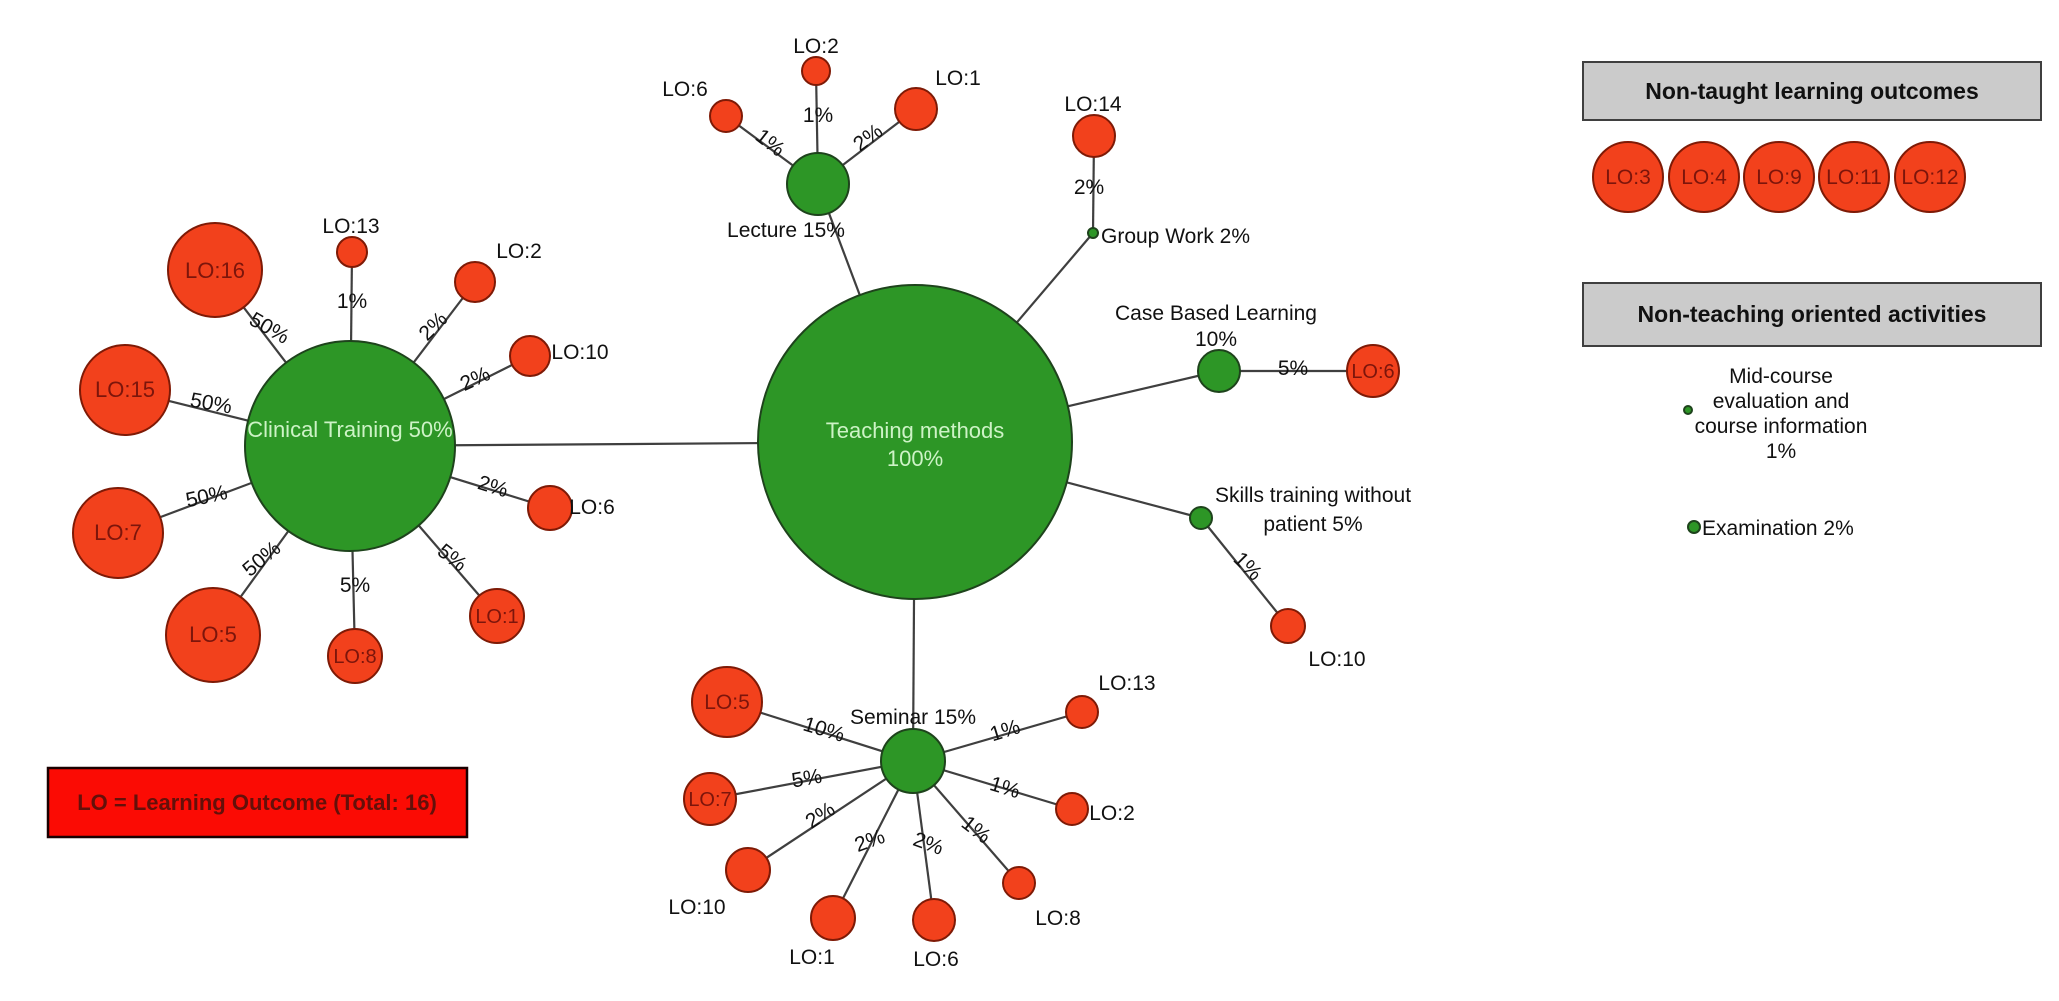  I want to click on mid-course-label-line3: course information, so click(1781, 426).